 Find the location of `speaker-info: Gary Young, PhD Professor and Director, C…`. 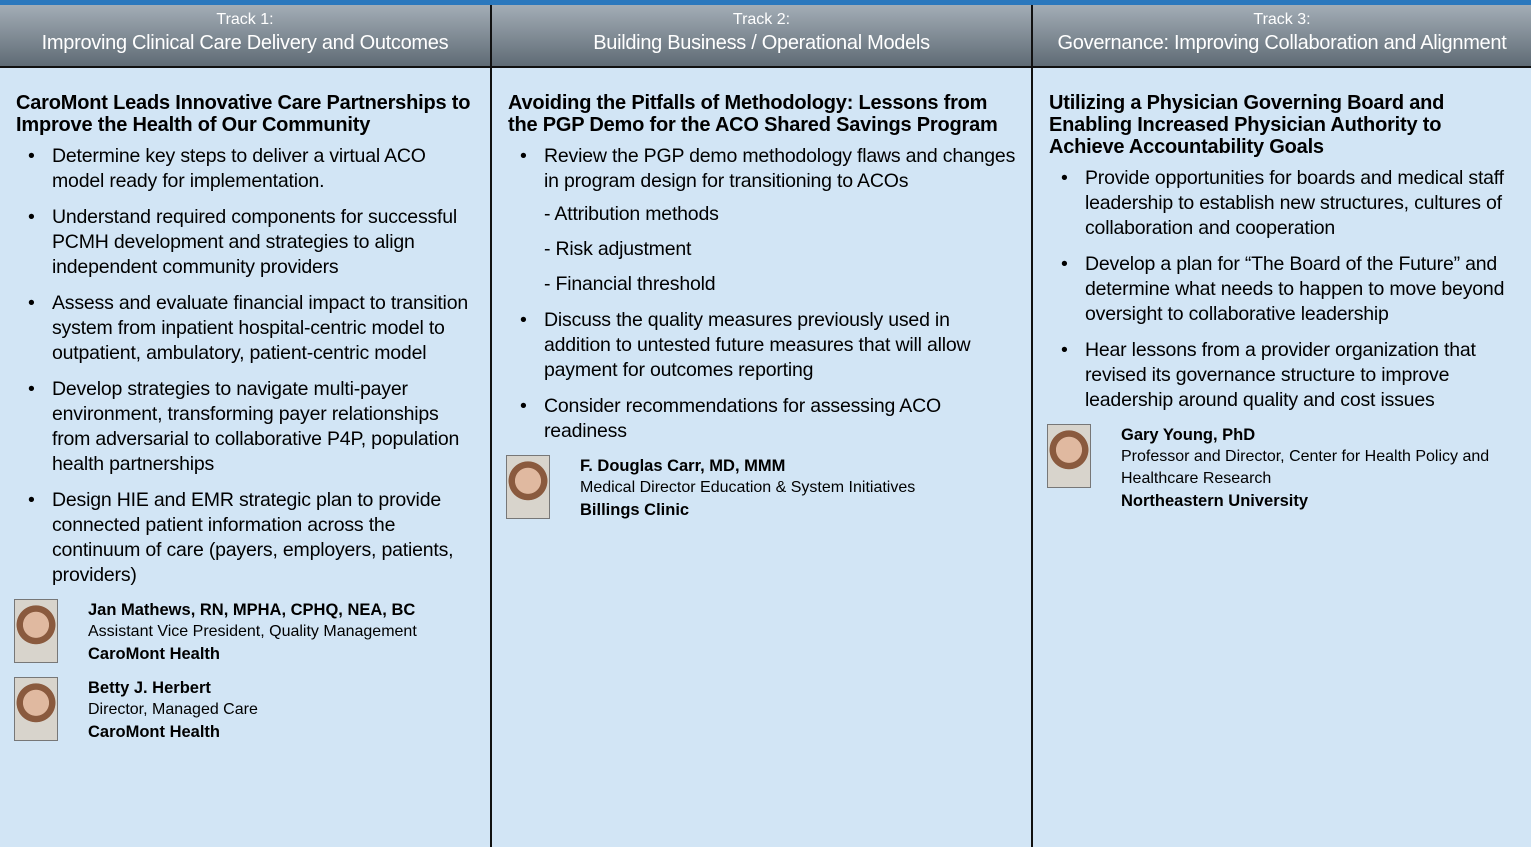

speaker-info: Gary Young, PhD Professor and Director, C… is located at coordinates (1320, 468).